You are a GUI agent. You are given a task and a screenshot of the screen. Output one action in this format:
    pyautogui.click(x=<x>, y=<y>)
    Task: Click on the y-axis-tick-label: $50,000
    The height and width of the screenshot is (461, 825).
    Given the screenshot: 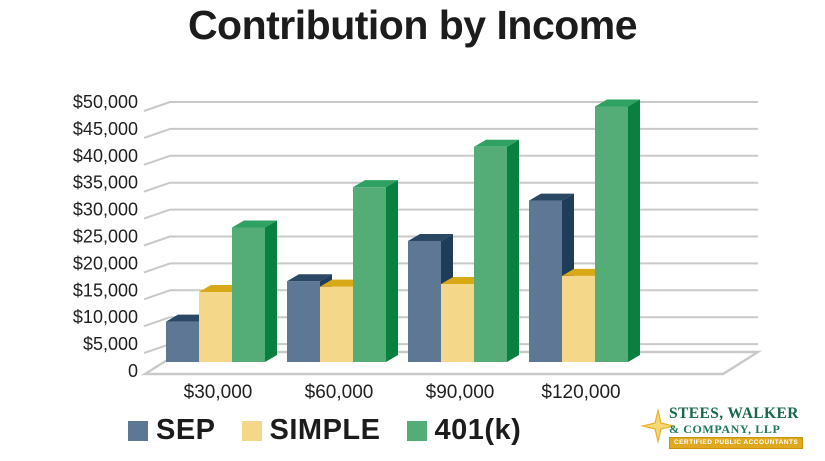 What is the action you would take?
    pyautogui.click(x=105, y=102)
    